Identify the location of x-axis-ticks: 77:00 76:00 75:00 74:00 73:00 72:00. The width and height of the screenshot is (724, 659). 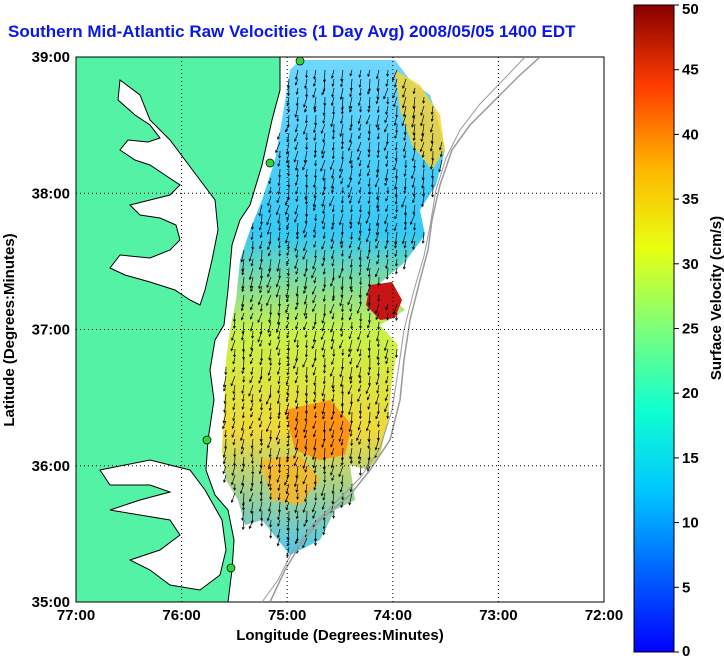
(340, 615).